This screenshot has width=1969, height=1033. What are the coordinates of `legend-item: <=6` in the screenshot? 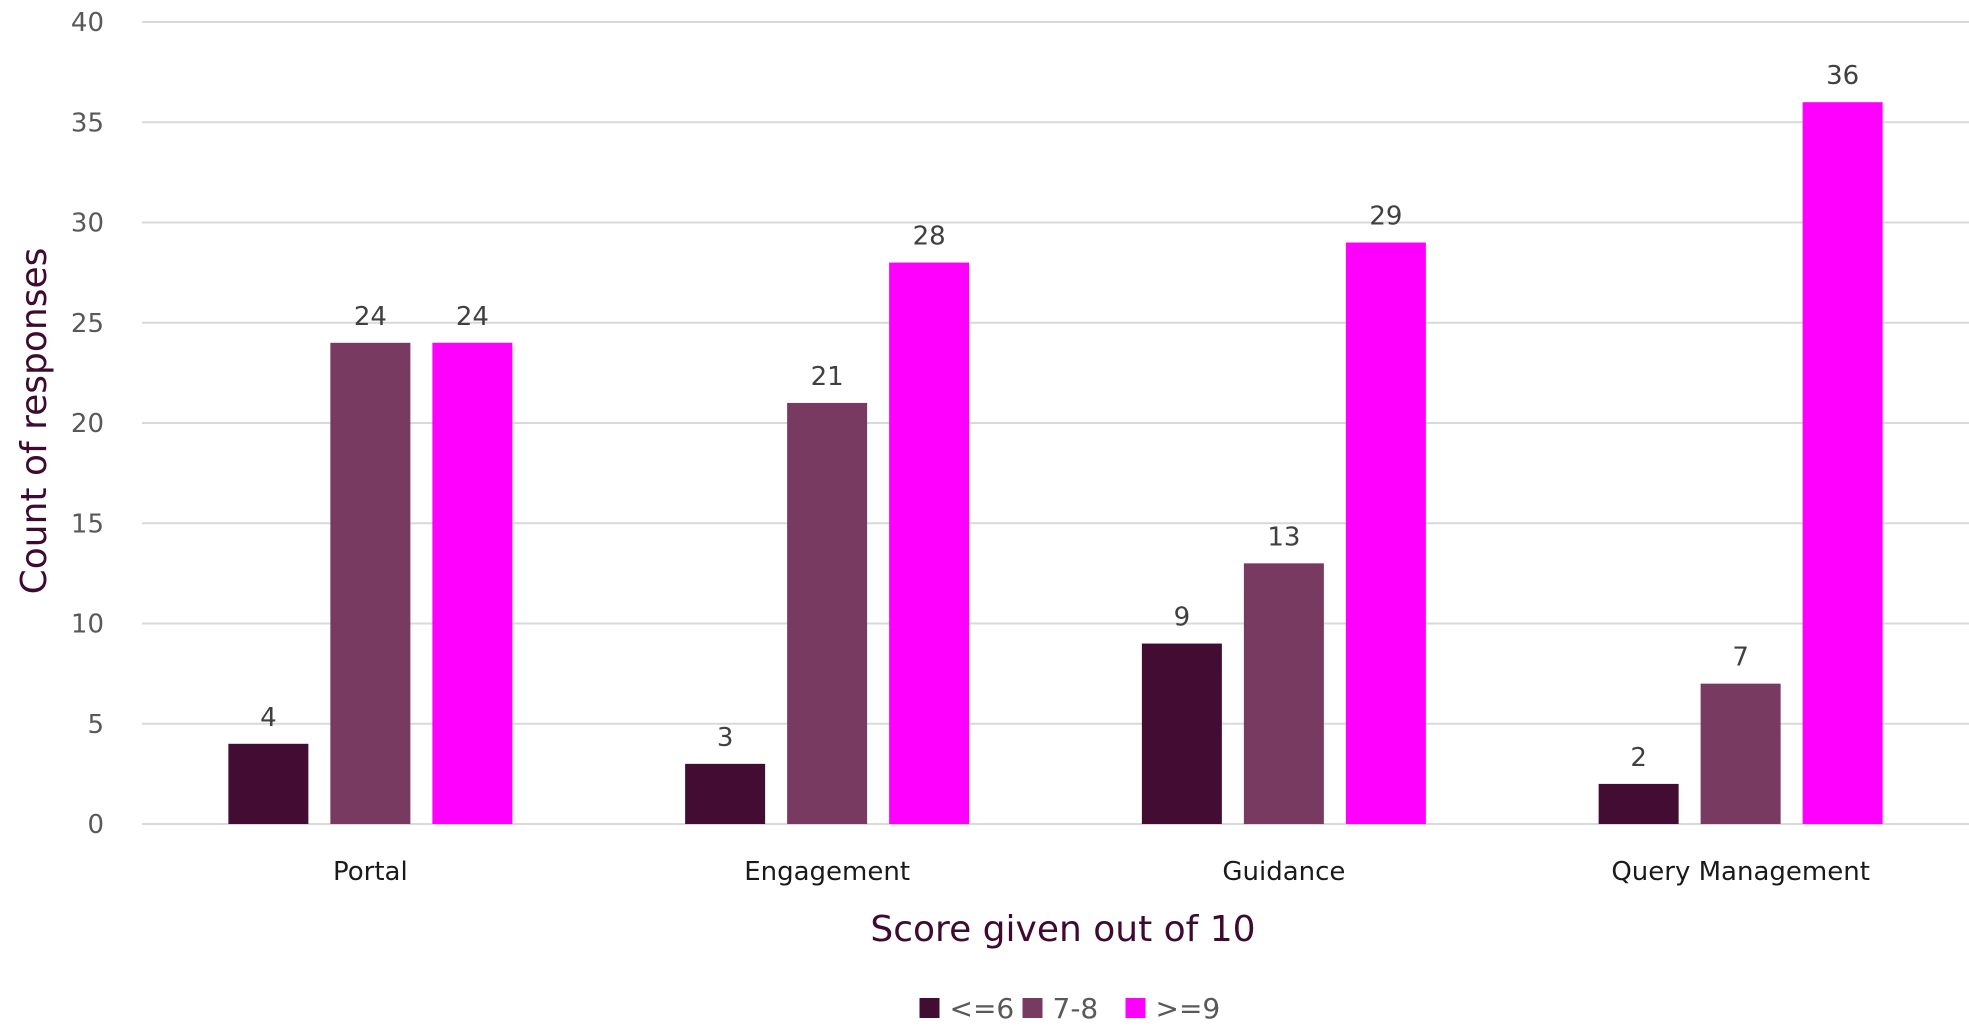 It's located at (967, 1008).